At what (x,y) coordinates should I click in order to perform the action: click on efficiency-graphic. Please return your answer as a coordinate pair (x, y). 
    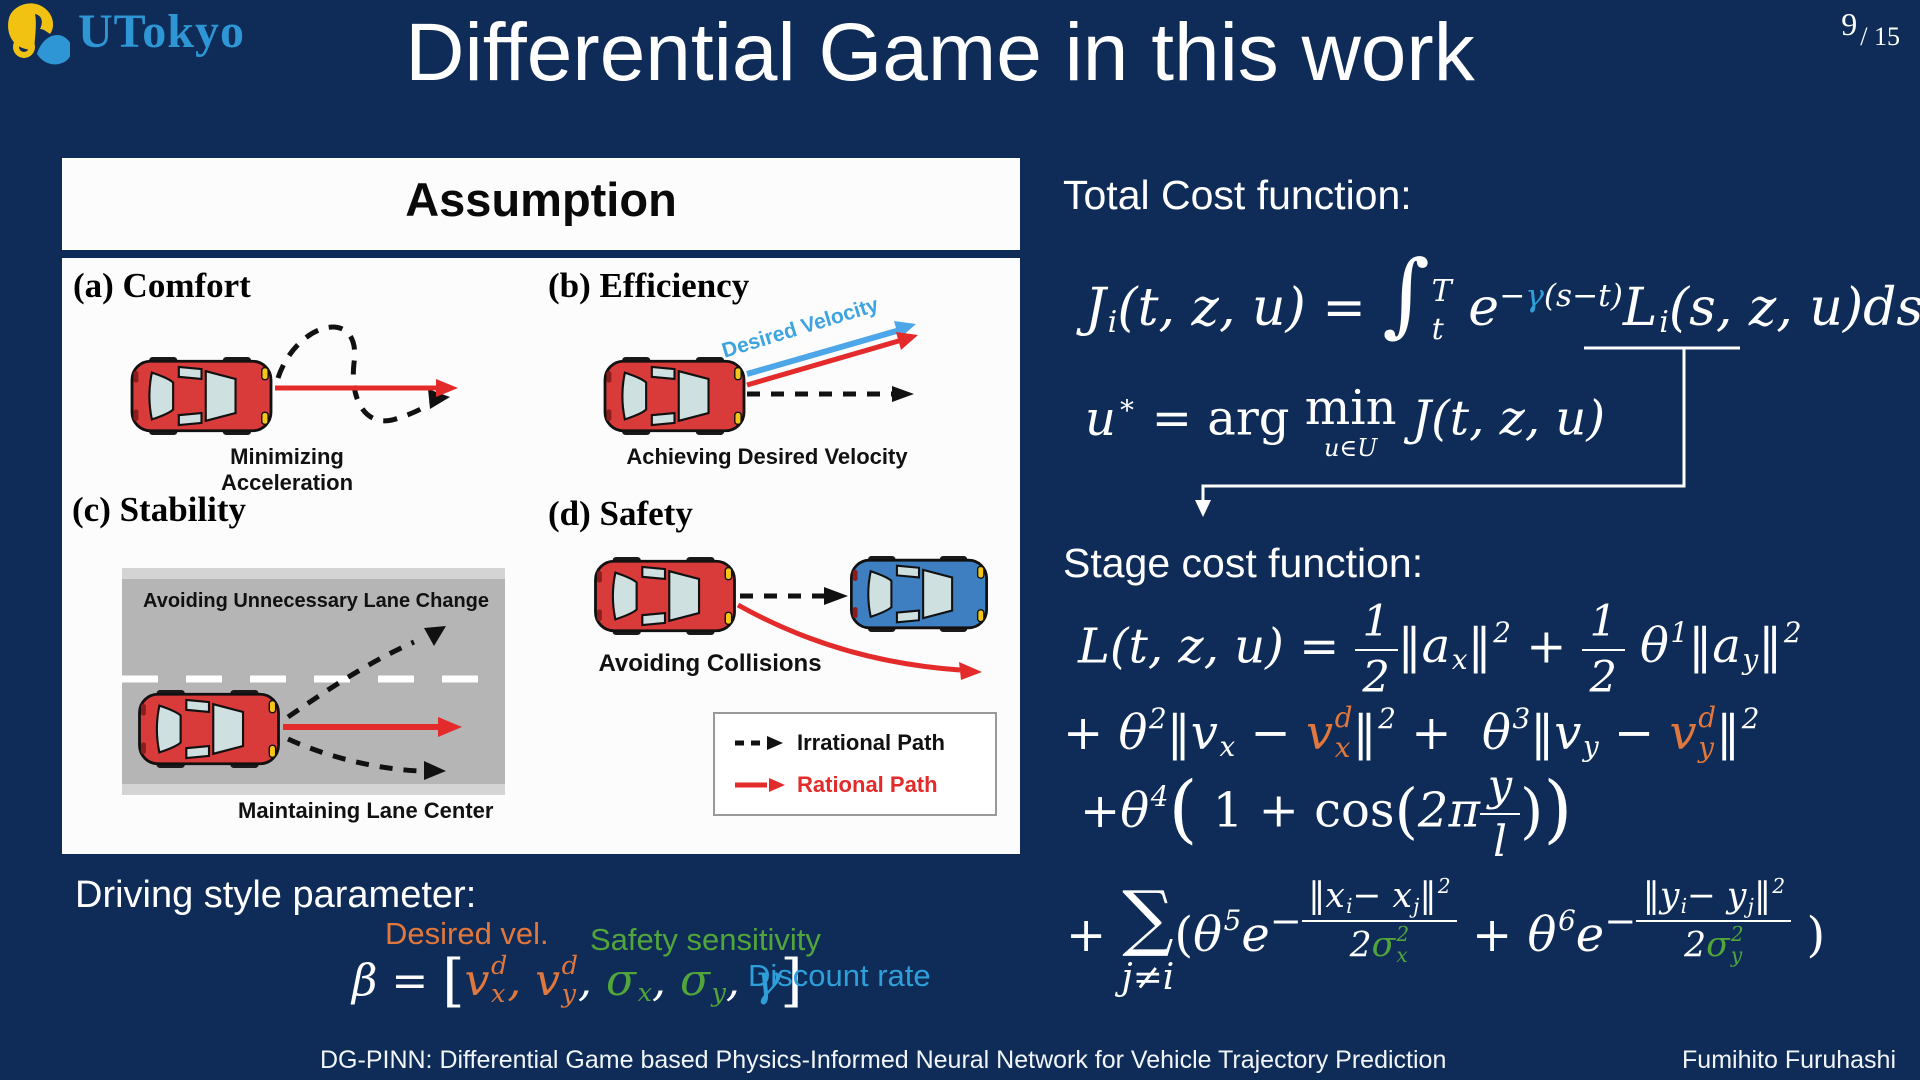
    Looking at the image, I should click on (760, 378).